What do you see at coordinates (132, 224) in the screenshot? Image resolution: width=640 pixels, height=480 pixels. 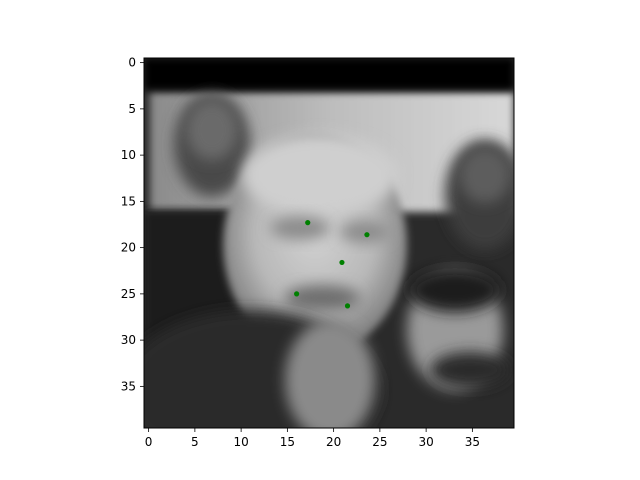 I see `y-axis: 0 5 10 15 20 25 30 35` at bounding box center [132, 224].